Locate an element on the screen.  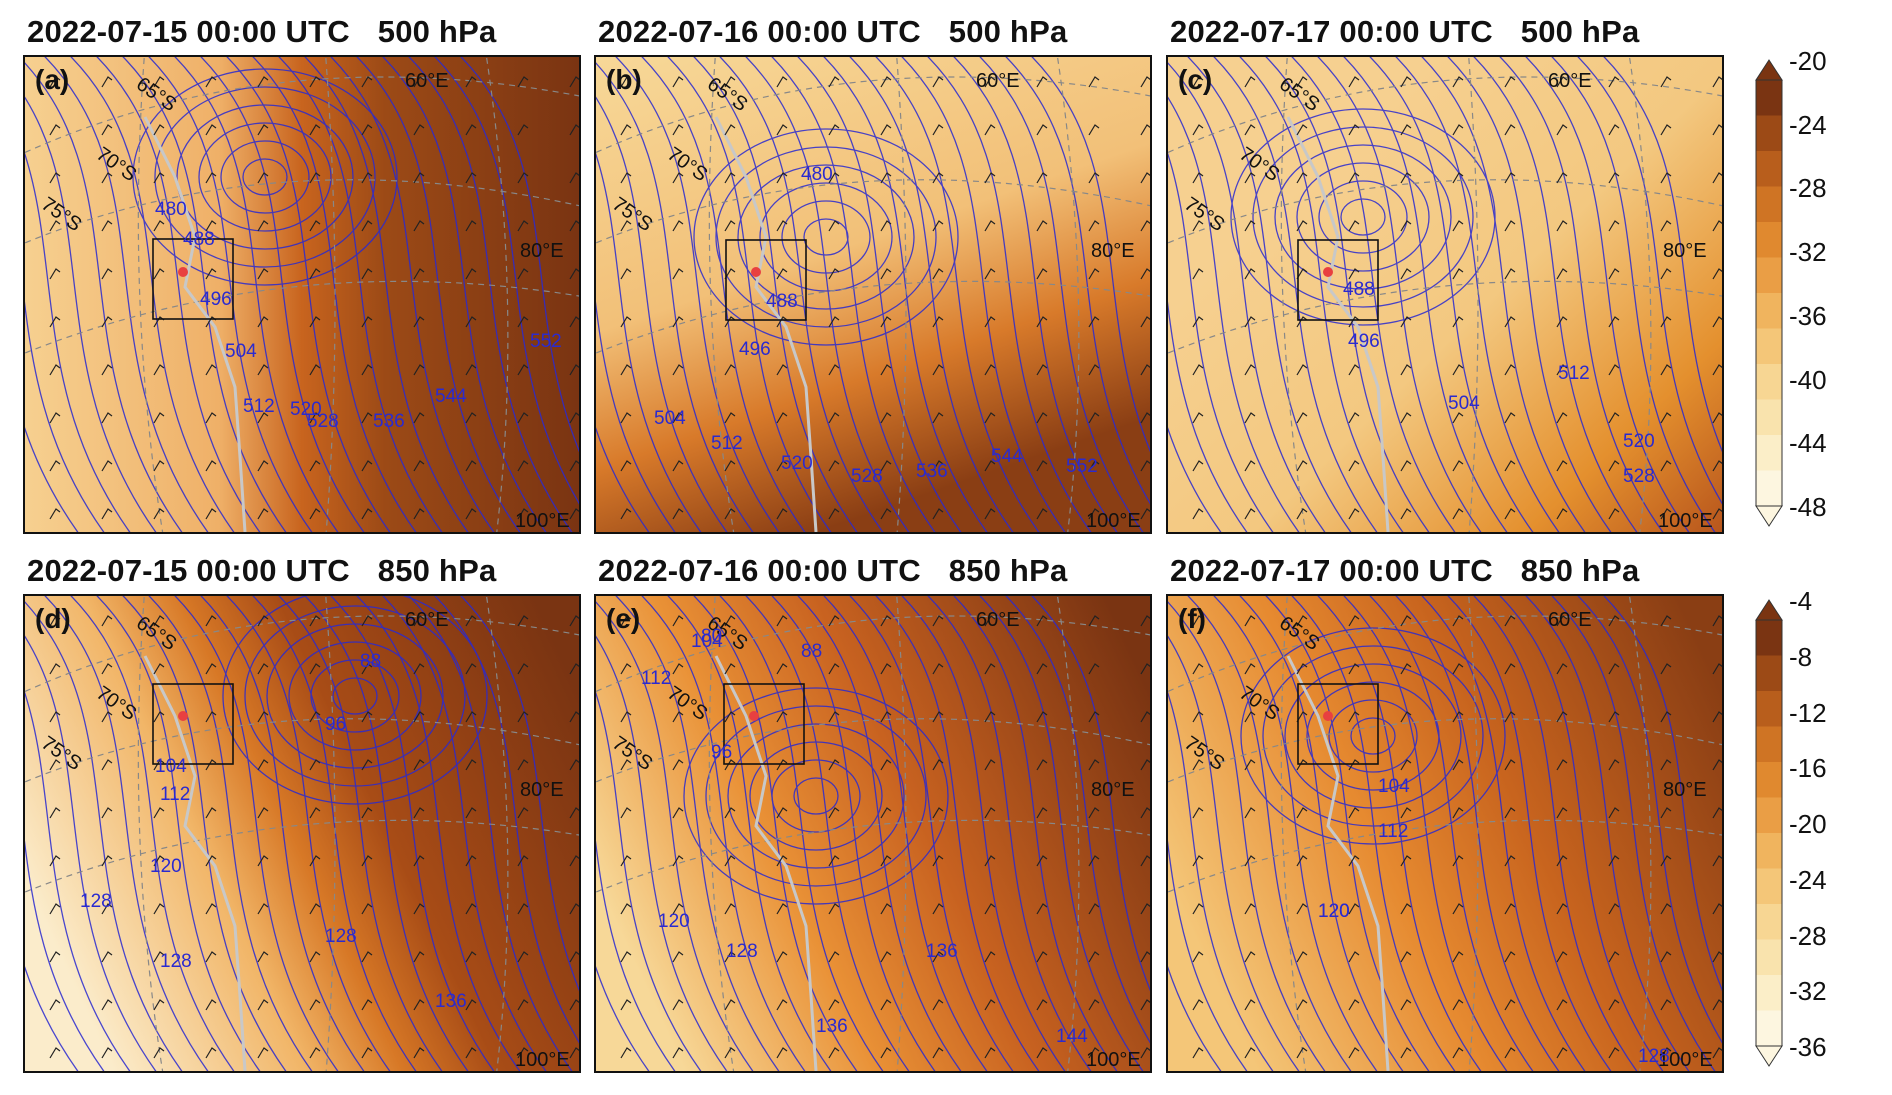
panel-label: (b) is located at coordinates (624, 79).